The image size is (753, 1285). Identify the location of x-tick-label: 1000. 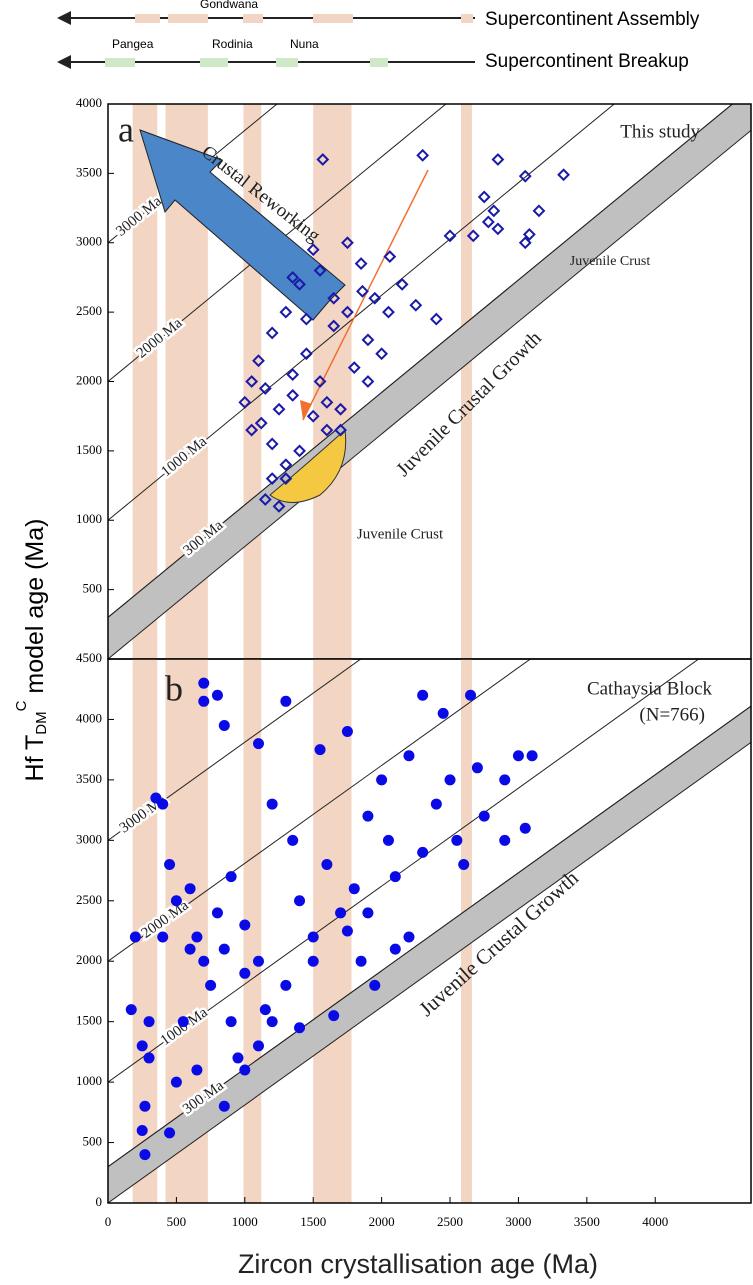
(245, 1221).